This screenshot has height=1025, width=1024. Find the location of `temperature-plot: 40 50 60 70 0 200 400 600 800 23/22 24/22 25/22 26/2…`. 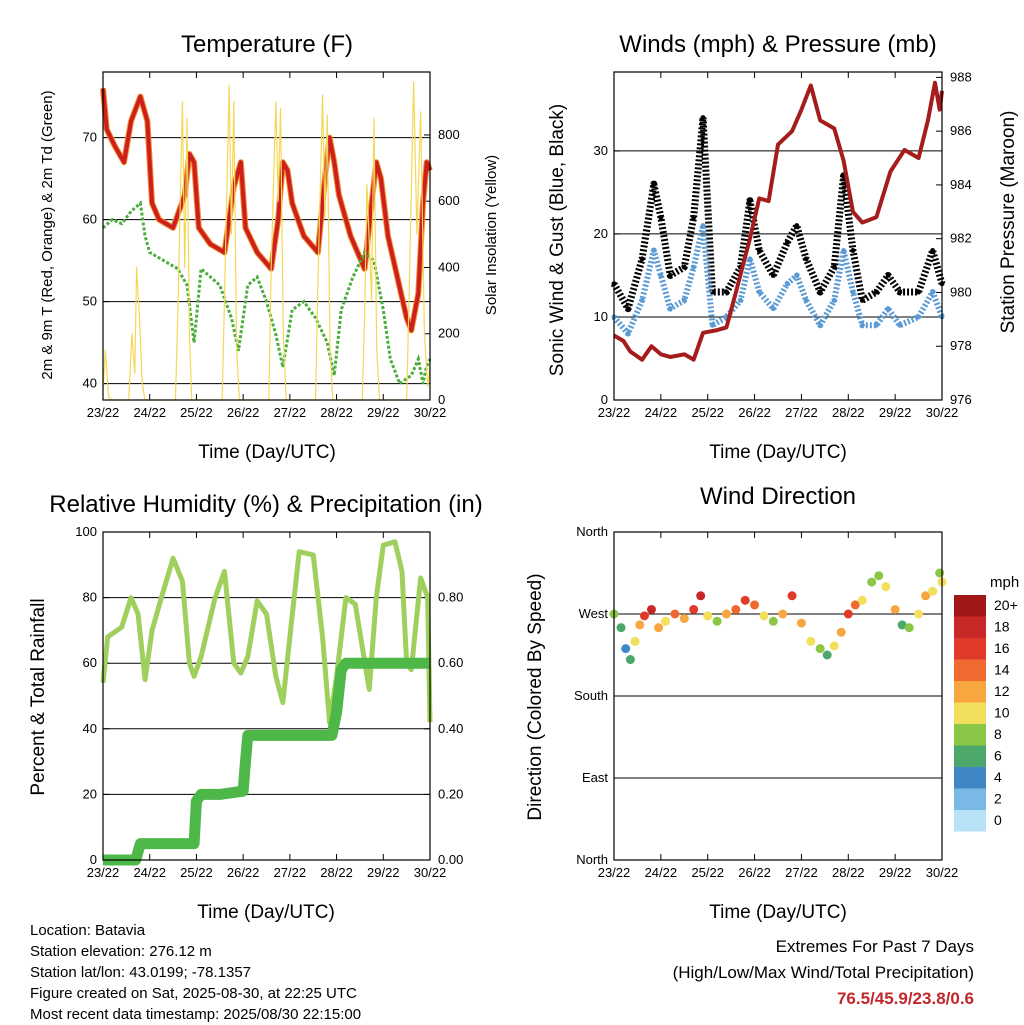

temperature-plot: 40 50 60 70 0 200 400 600 800 23/22 24/22 25/22 26/2… is located at coordinates (271, 245).